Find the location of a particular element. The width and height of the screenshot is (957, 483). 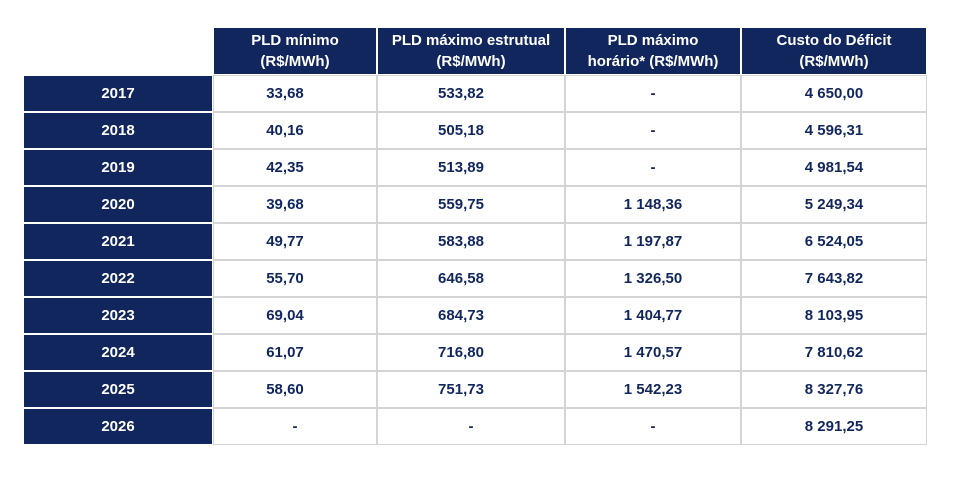

header-pld-maximo-estrutual: PLD máximo estrutual (R$/MWh) is located at coordinates (471, 51).